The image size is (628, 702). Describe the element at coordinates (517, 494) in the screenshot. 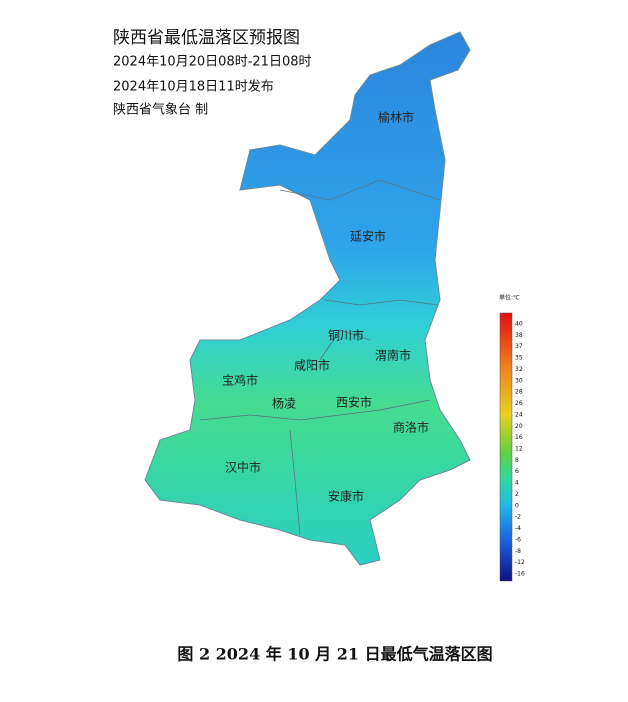

I see `legend-tick-label: 2` at that location.